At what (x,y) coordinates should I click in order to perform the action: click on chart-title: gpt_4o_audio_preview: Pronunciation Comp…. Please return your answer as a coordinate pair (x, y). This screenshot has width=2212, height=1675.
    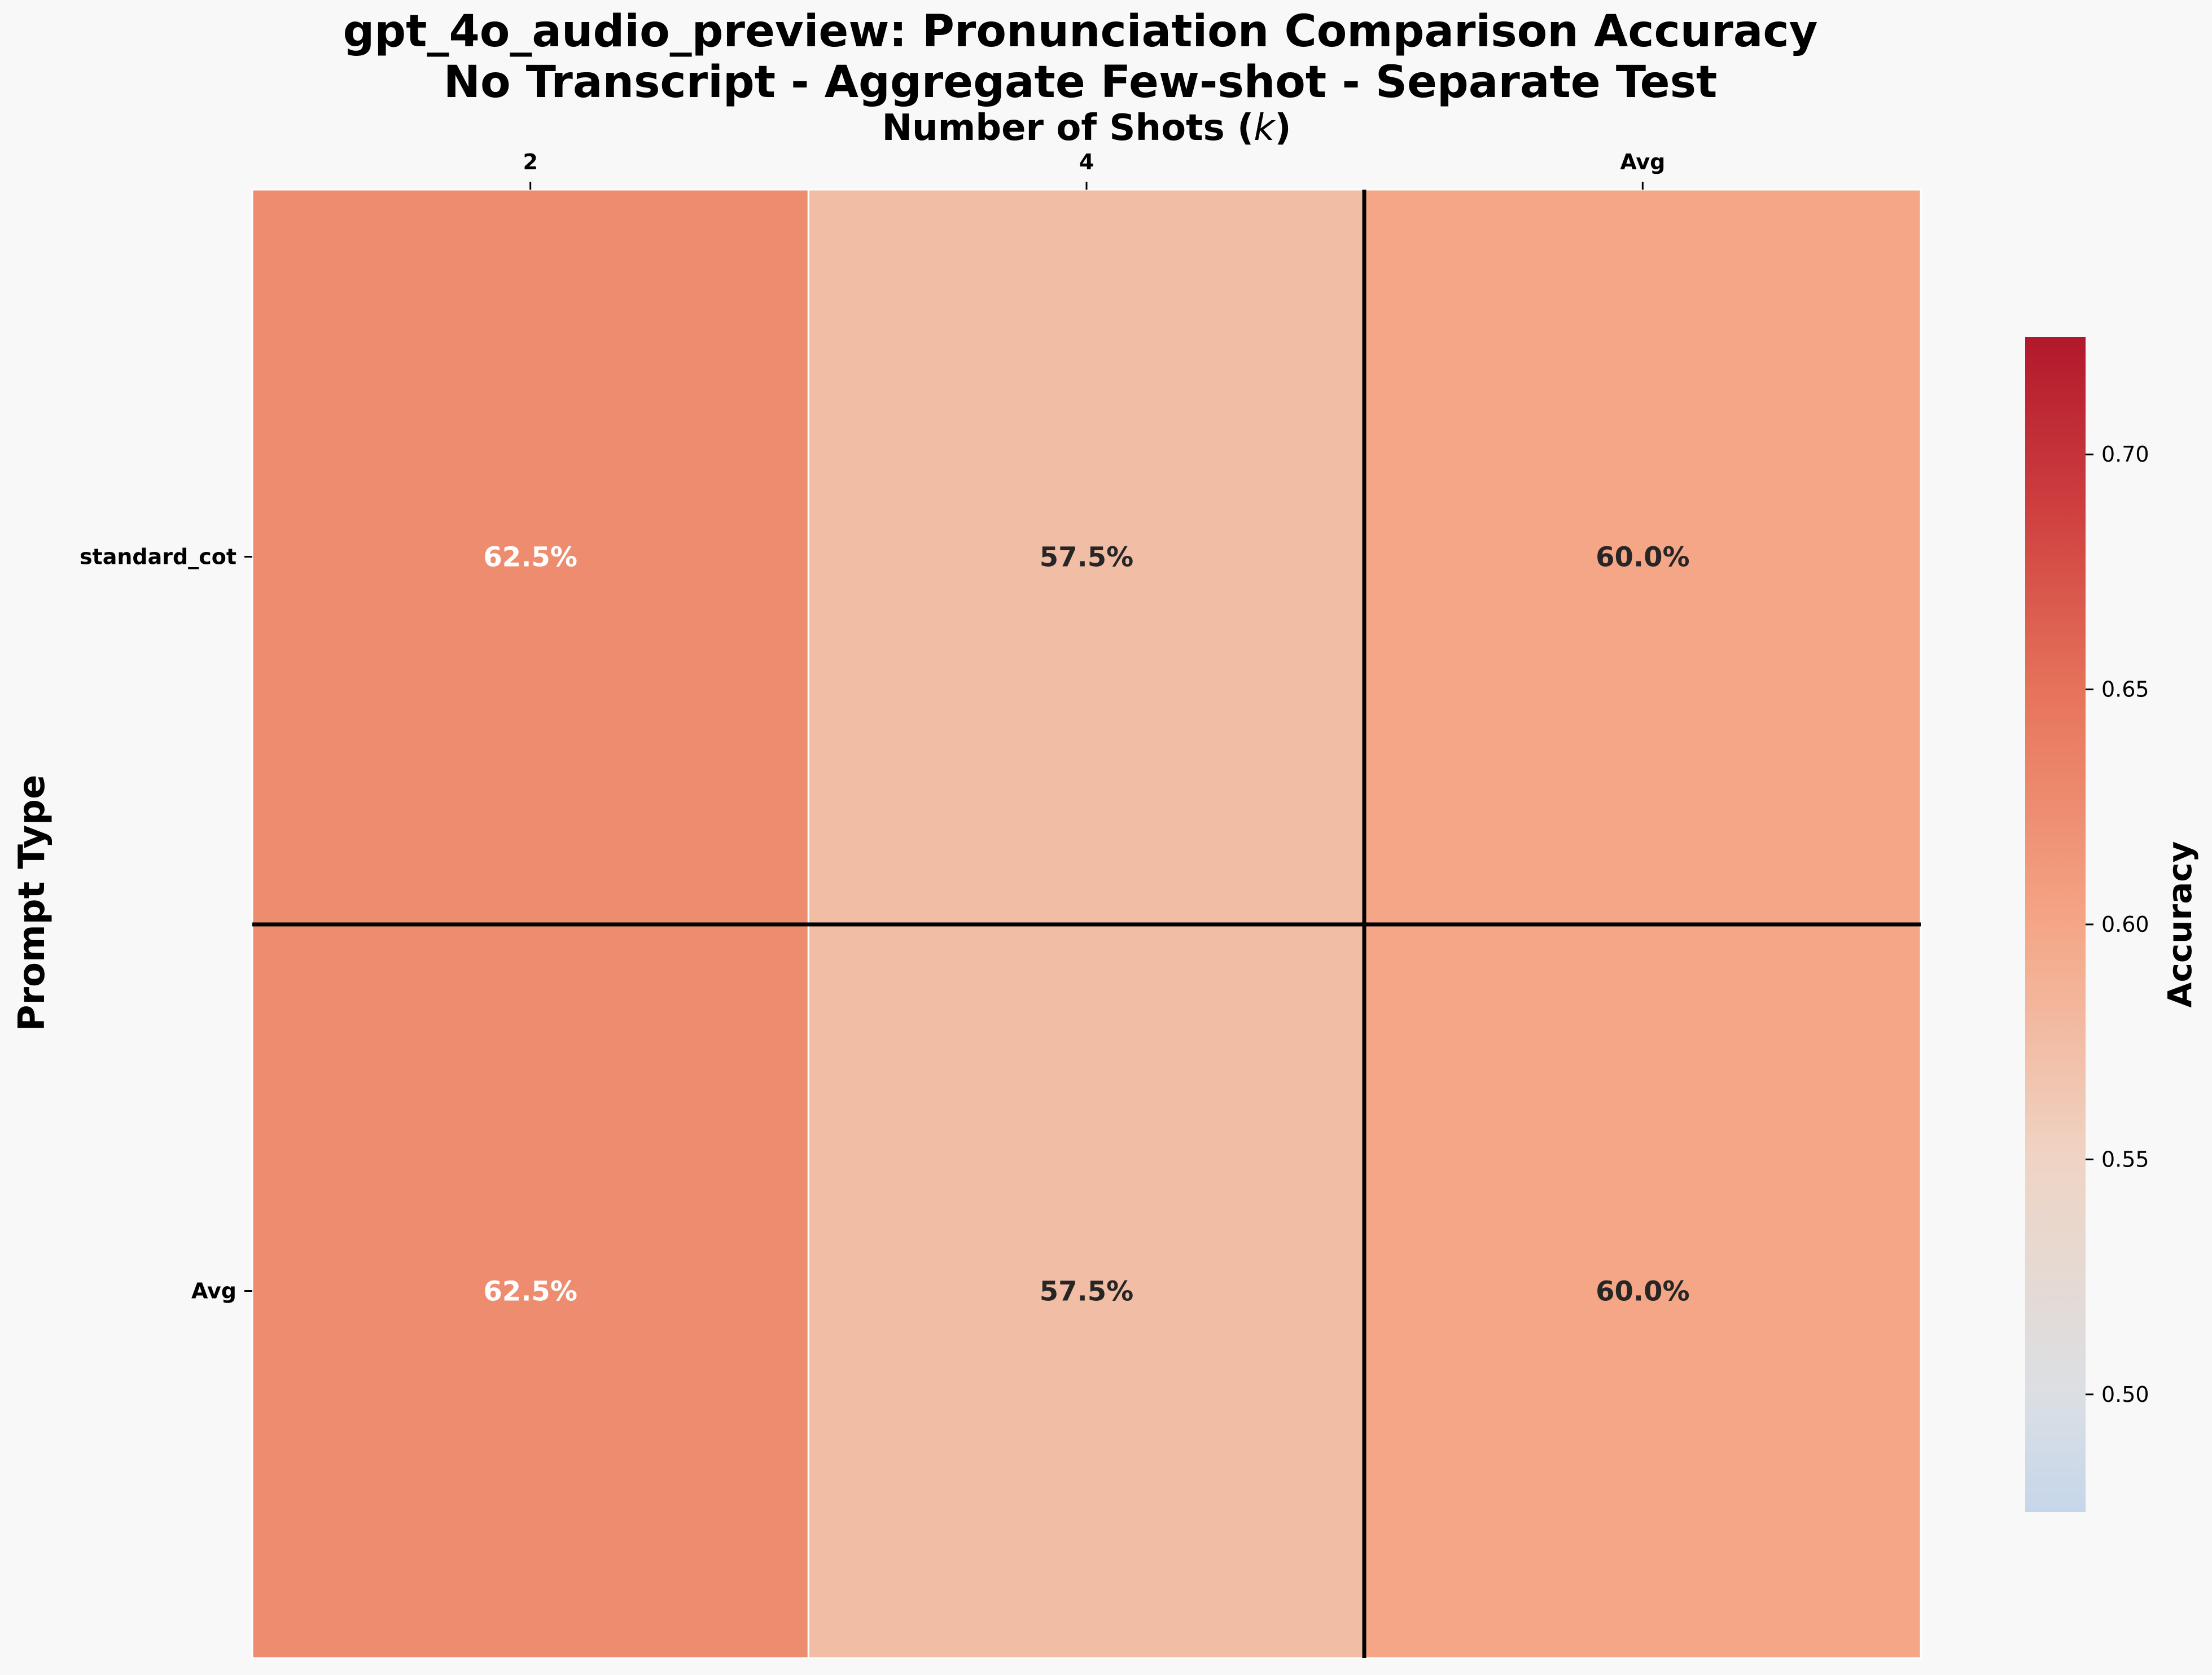
    Looking at the image, I should click on (1081, 31).